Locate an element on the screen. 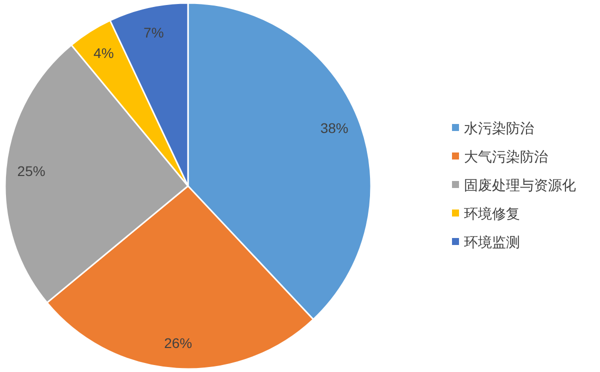  data-label: 26% is located at coordinates (178, 343).